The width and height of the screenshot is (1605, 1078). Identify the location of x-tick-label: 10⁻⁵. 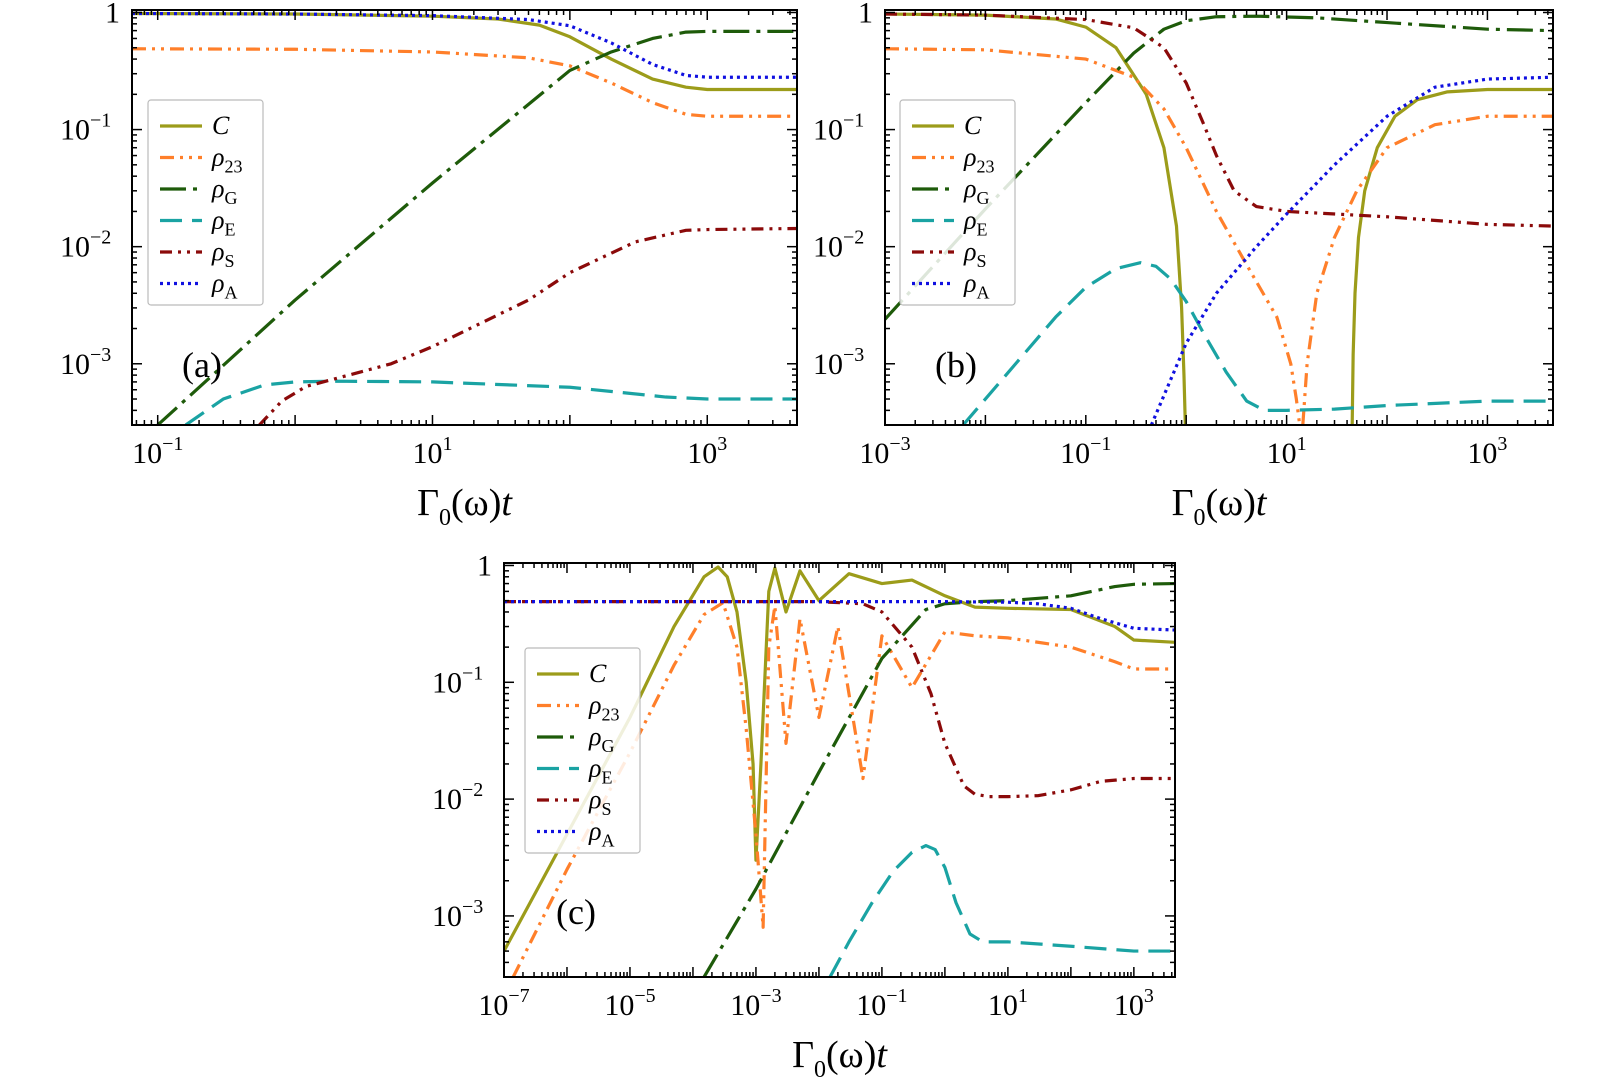
(629, 1003).